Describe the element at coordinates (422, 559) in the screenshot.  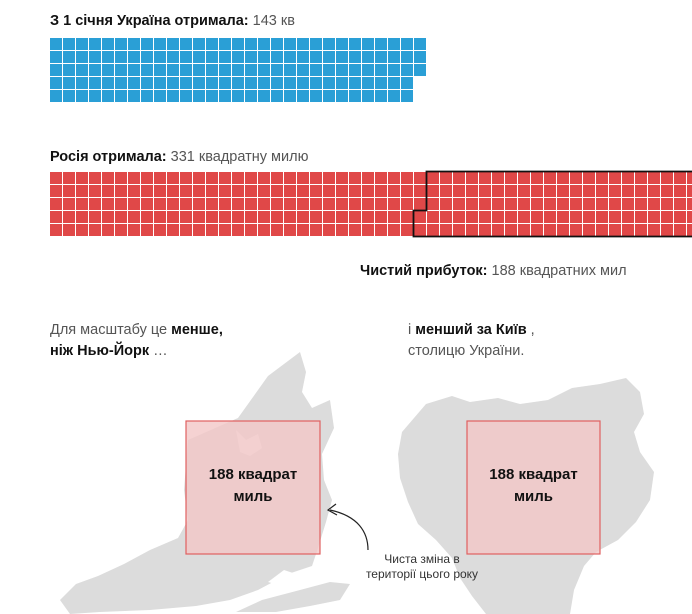
I see `annotation-line1: Чиста зміна в` at that location.